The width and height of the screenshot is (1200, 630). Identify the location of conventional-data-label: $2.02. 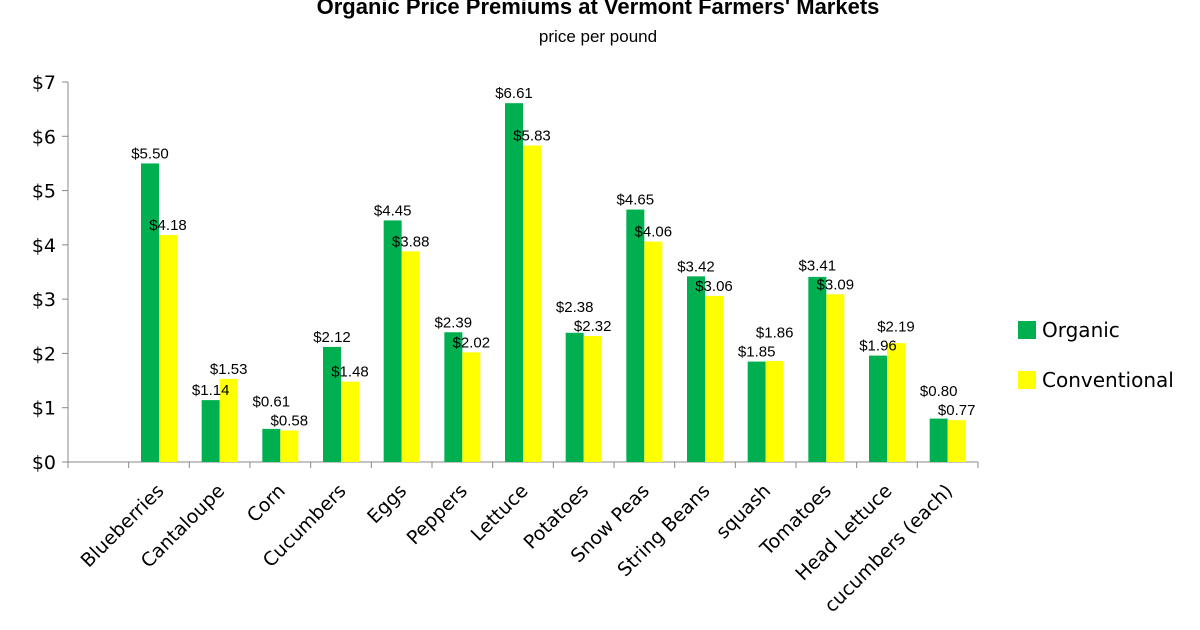
(472, 342).